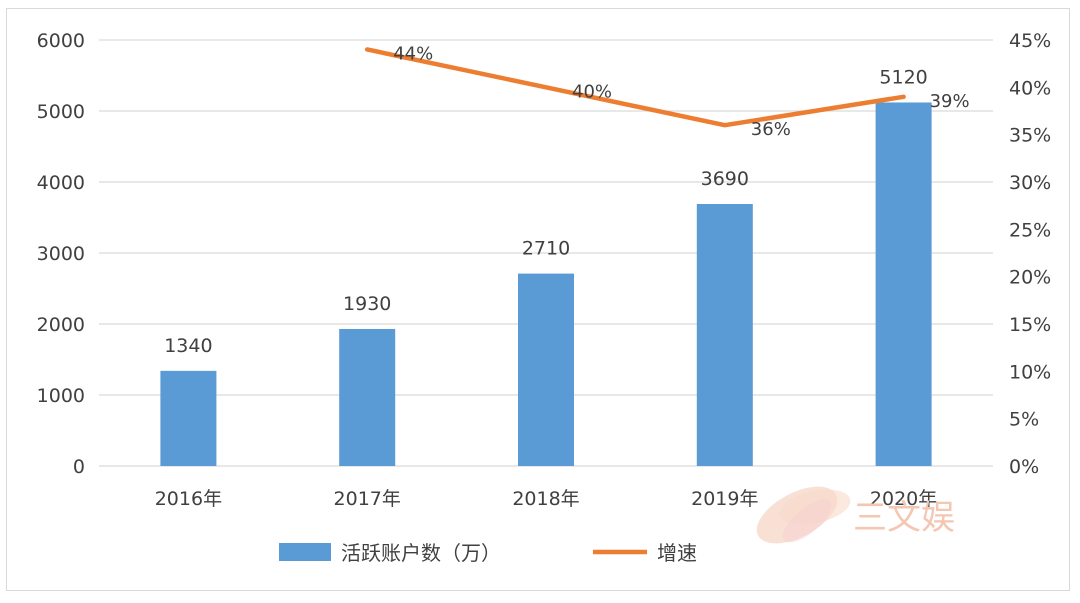 This screenshot has width=1080, height=603. I want to click on y-right-tick-label: 30%, so click(1030, 183).